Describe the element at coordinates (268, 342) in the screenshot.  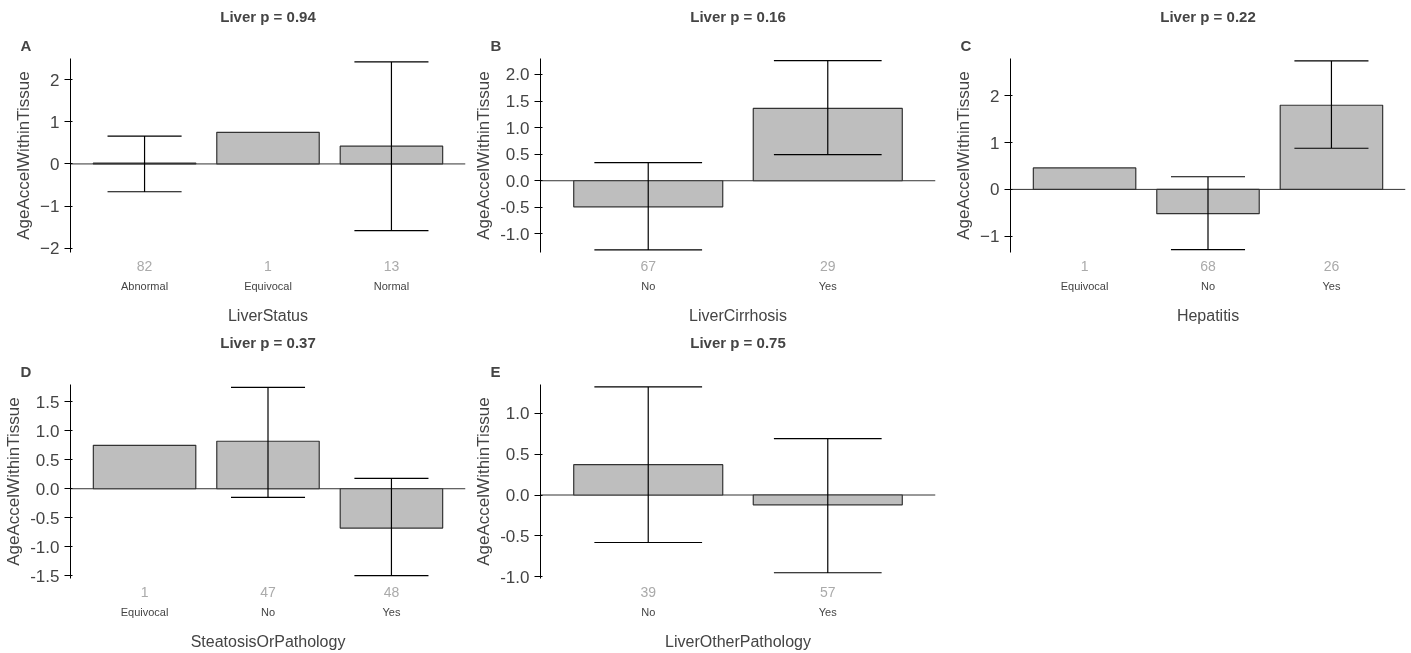
I see `chart-title: Liver p = 0.37` at that location.